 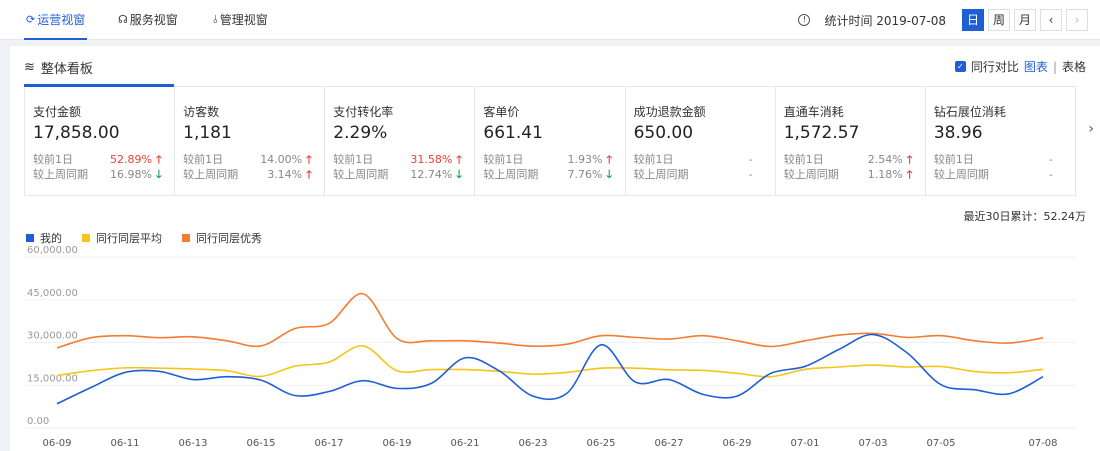 What do you see at coordinates (1025, 20) in the screenshot?
I see `period-month-button: 月` at bounding box center [1025, 20].